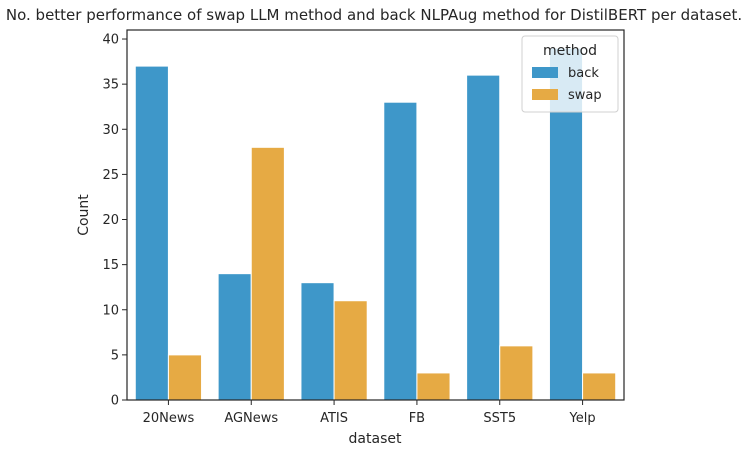  Describe the element at coordinates (151, 233) in the screenshot. I see `bar-back-20news` at that location.